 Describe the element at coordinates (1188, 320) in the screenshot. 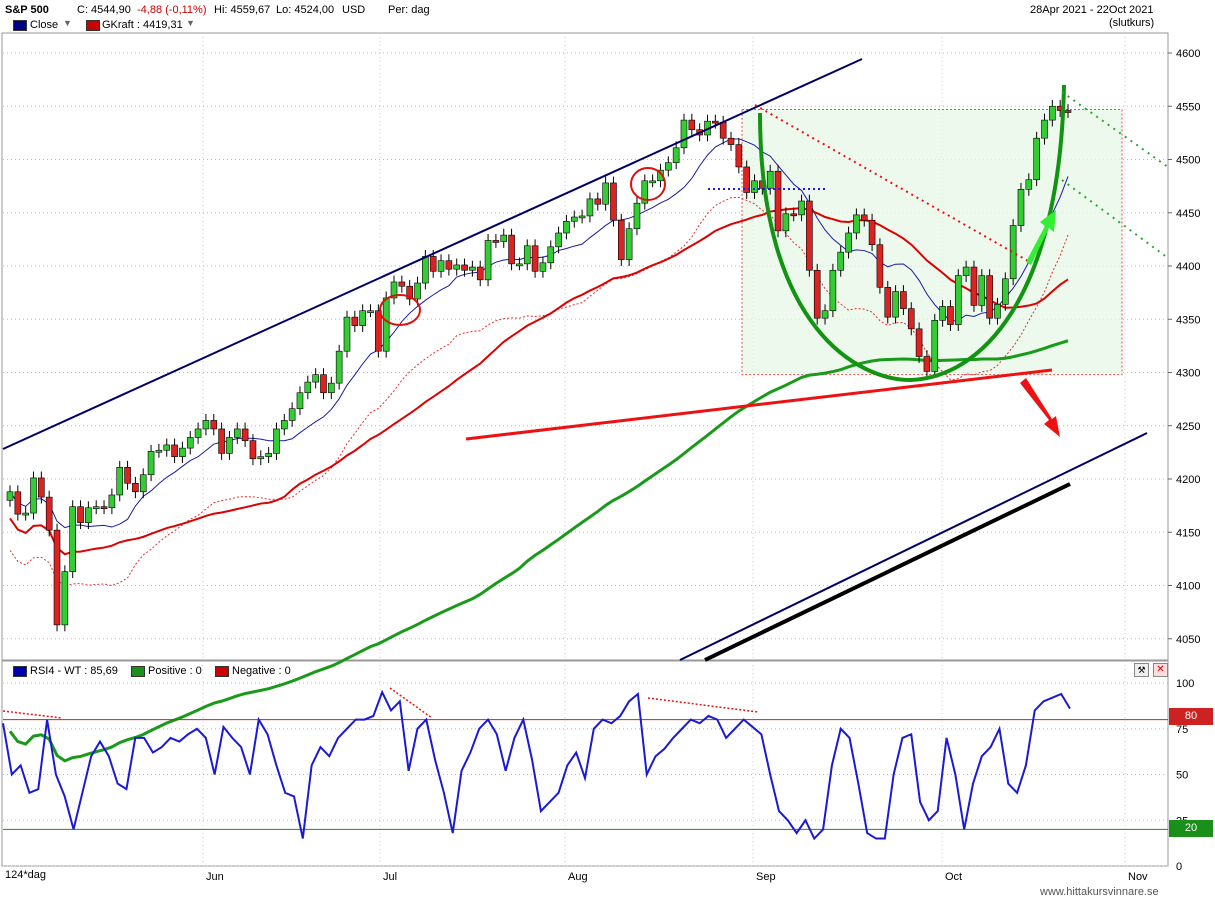

I see `price-axis-label: 4350` at that location.